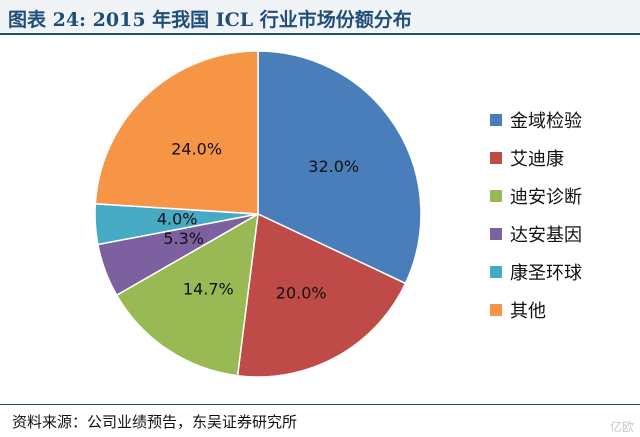 The image size is (640, 437). What do you see at coordinates (320, 34) in the screenshot?
I see `title-divider` at bounding box center [320, 34].